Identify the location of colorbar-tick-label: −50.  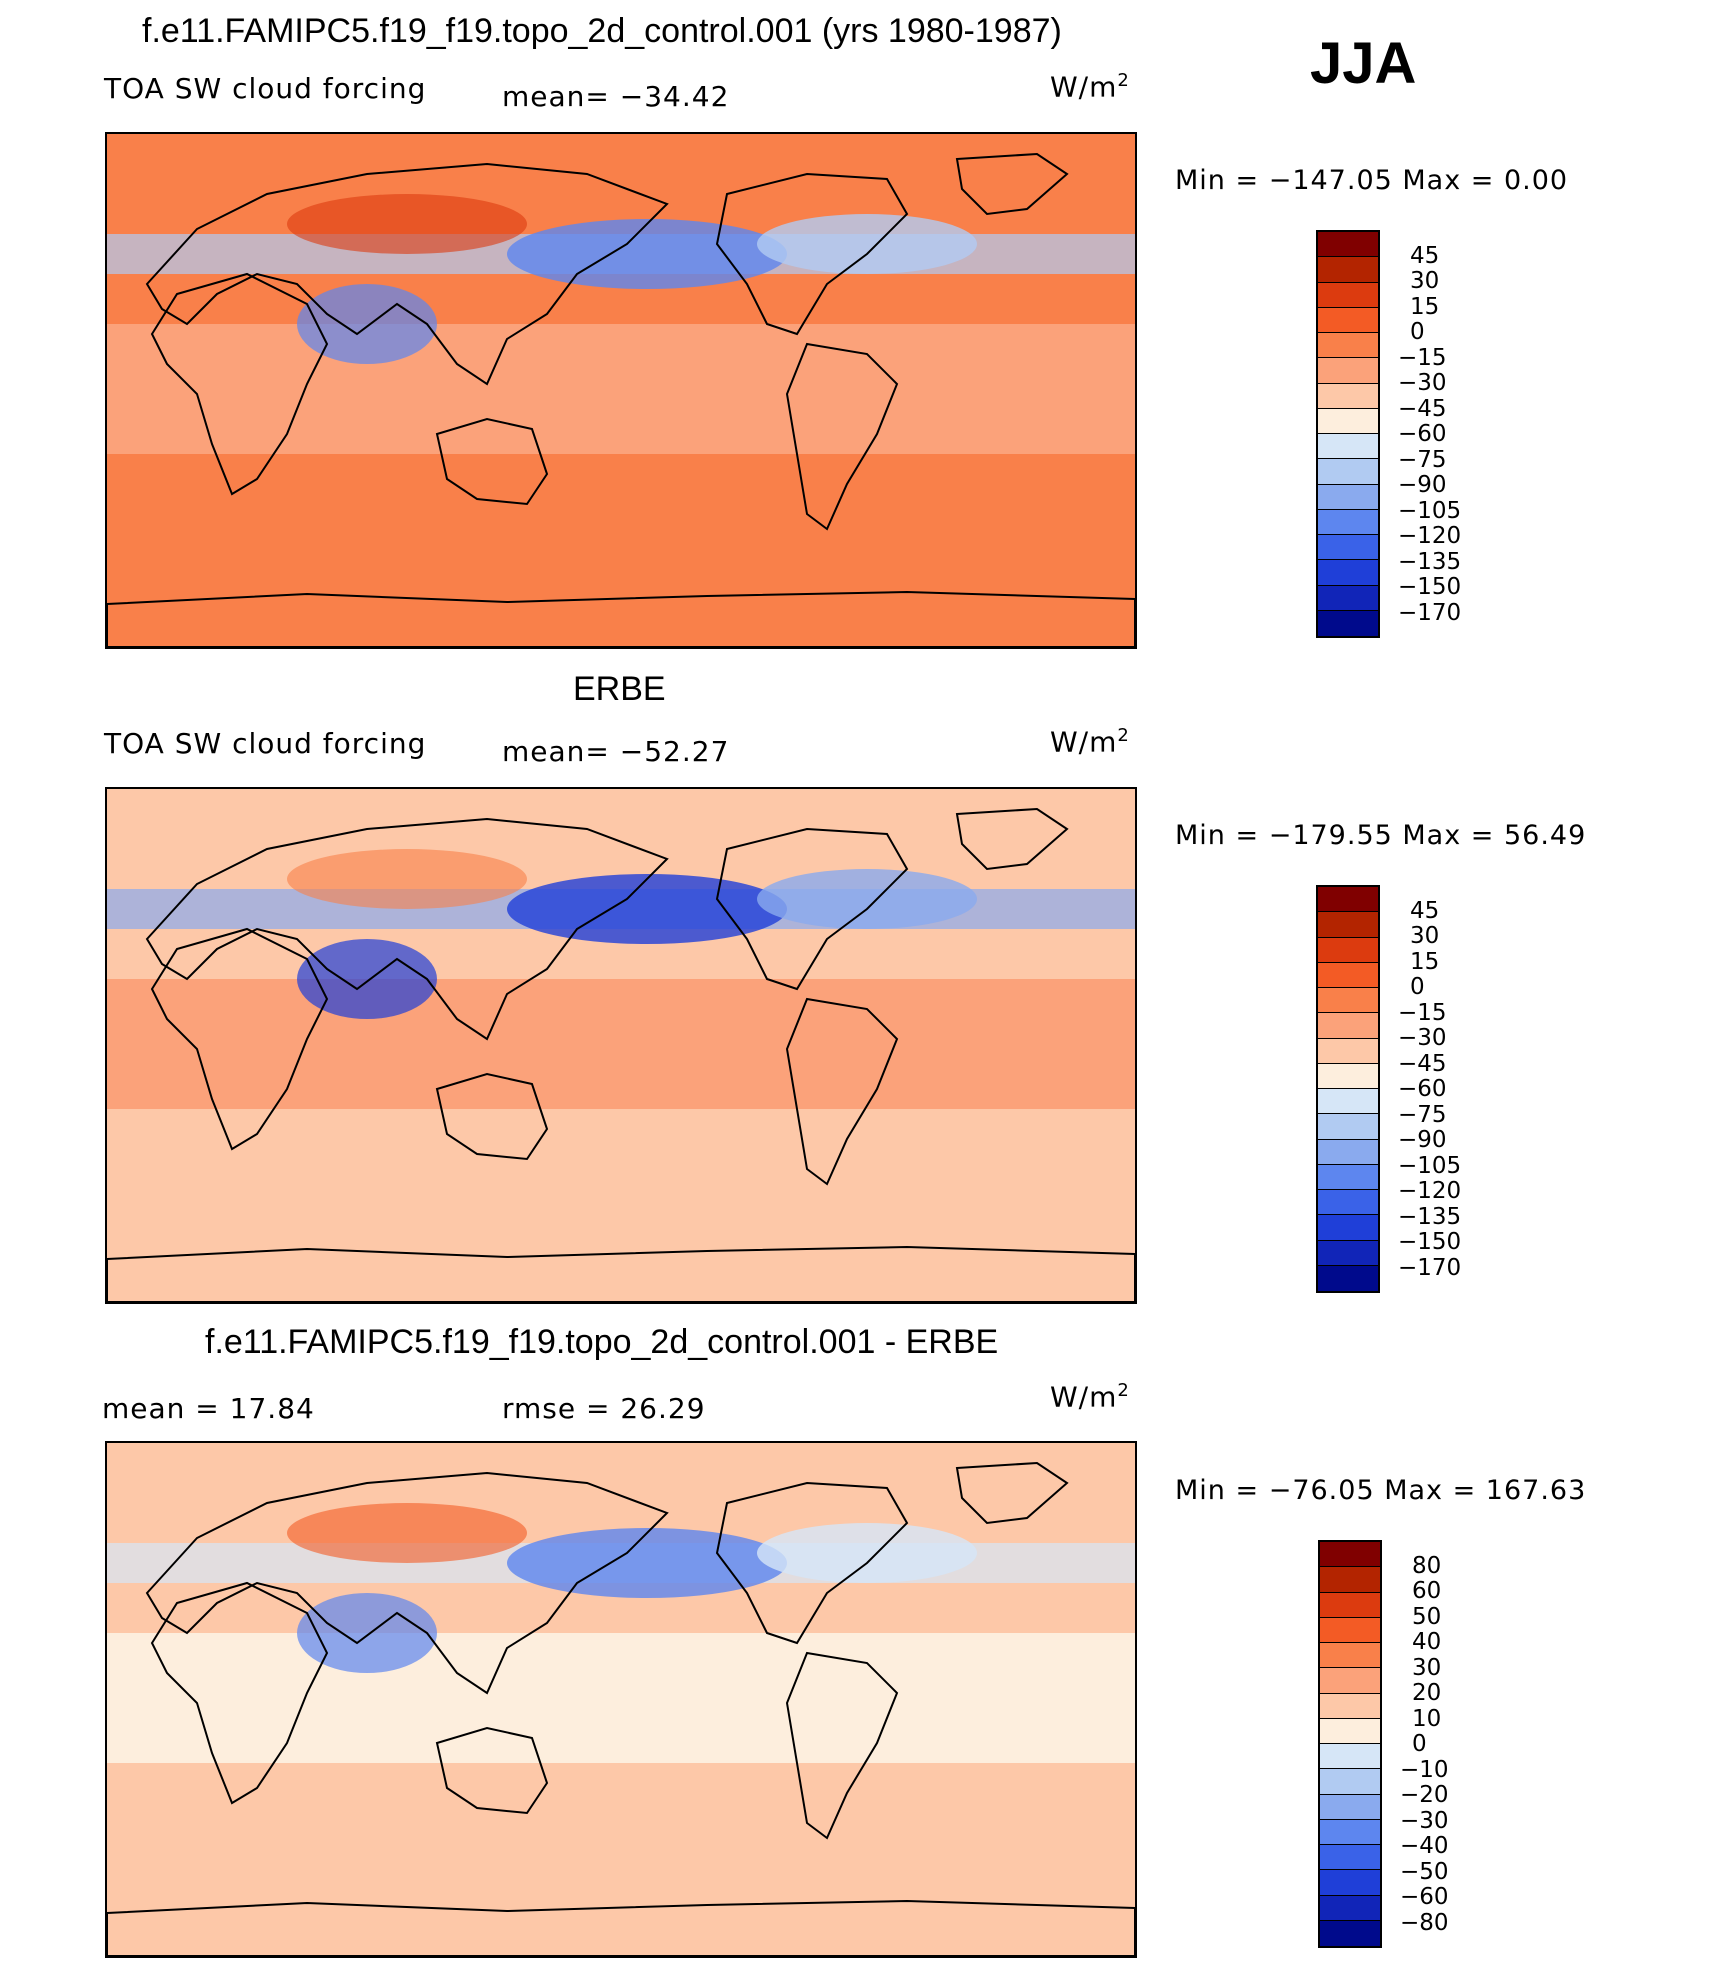
(1424, 1871).